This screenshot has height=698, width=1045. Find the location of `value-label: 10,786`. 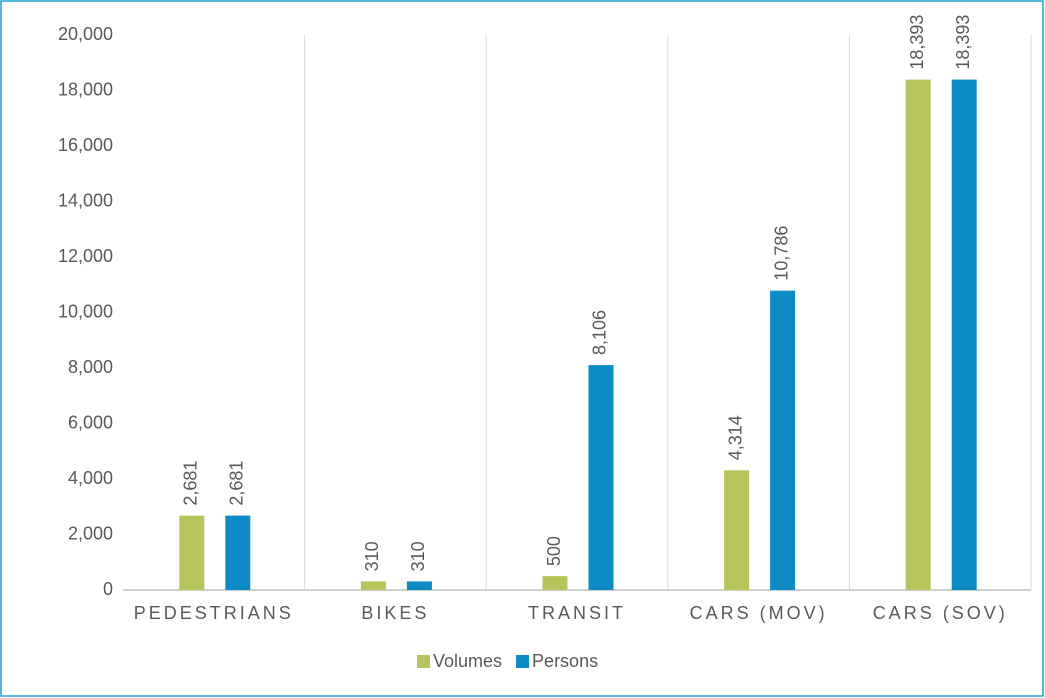

value-label: 10,786 is located at coordinates (781, 253).